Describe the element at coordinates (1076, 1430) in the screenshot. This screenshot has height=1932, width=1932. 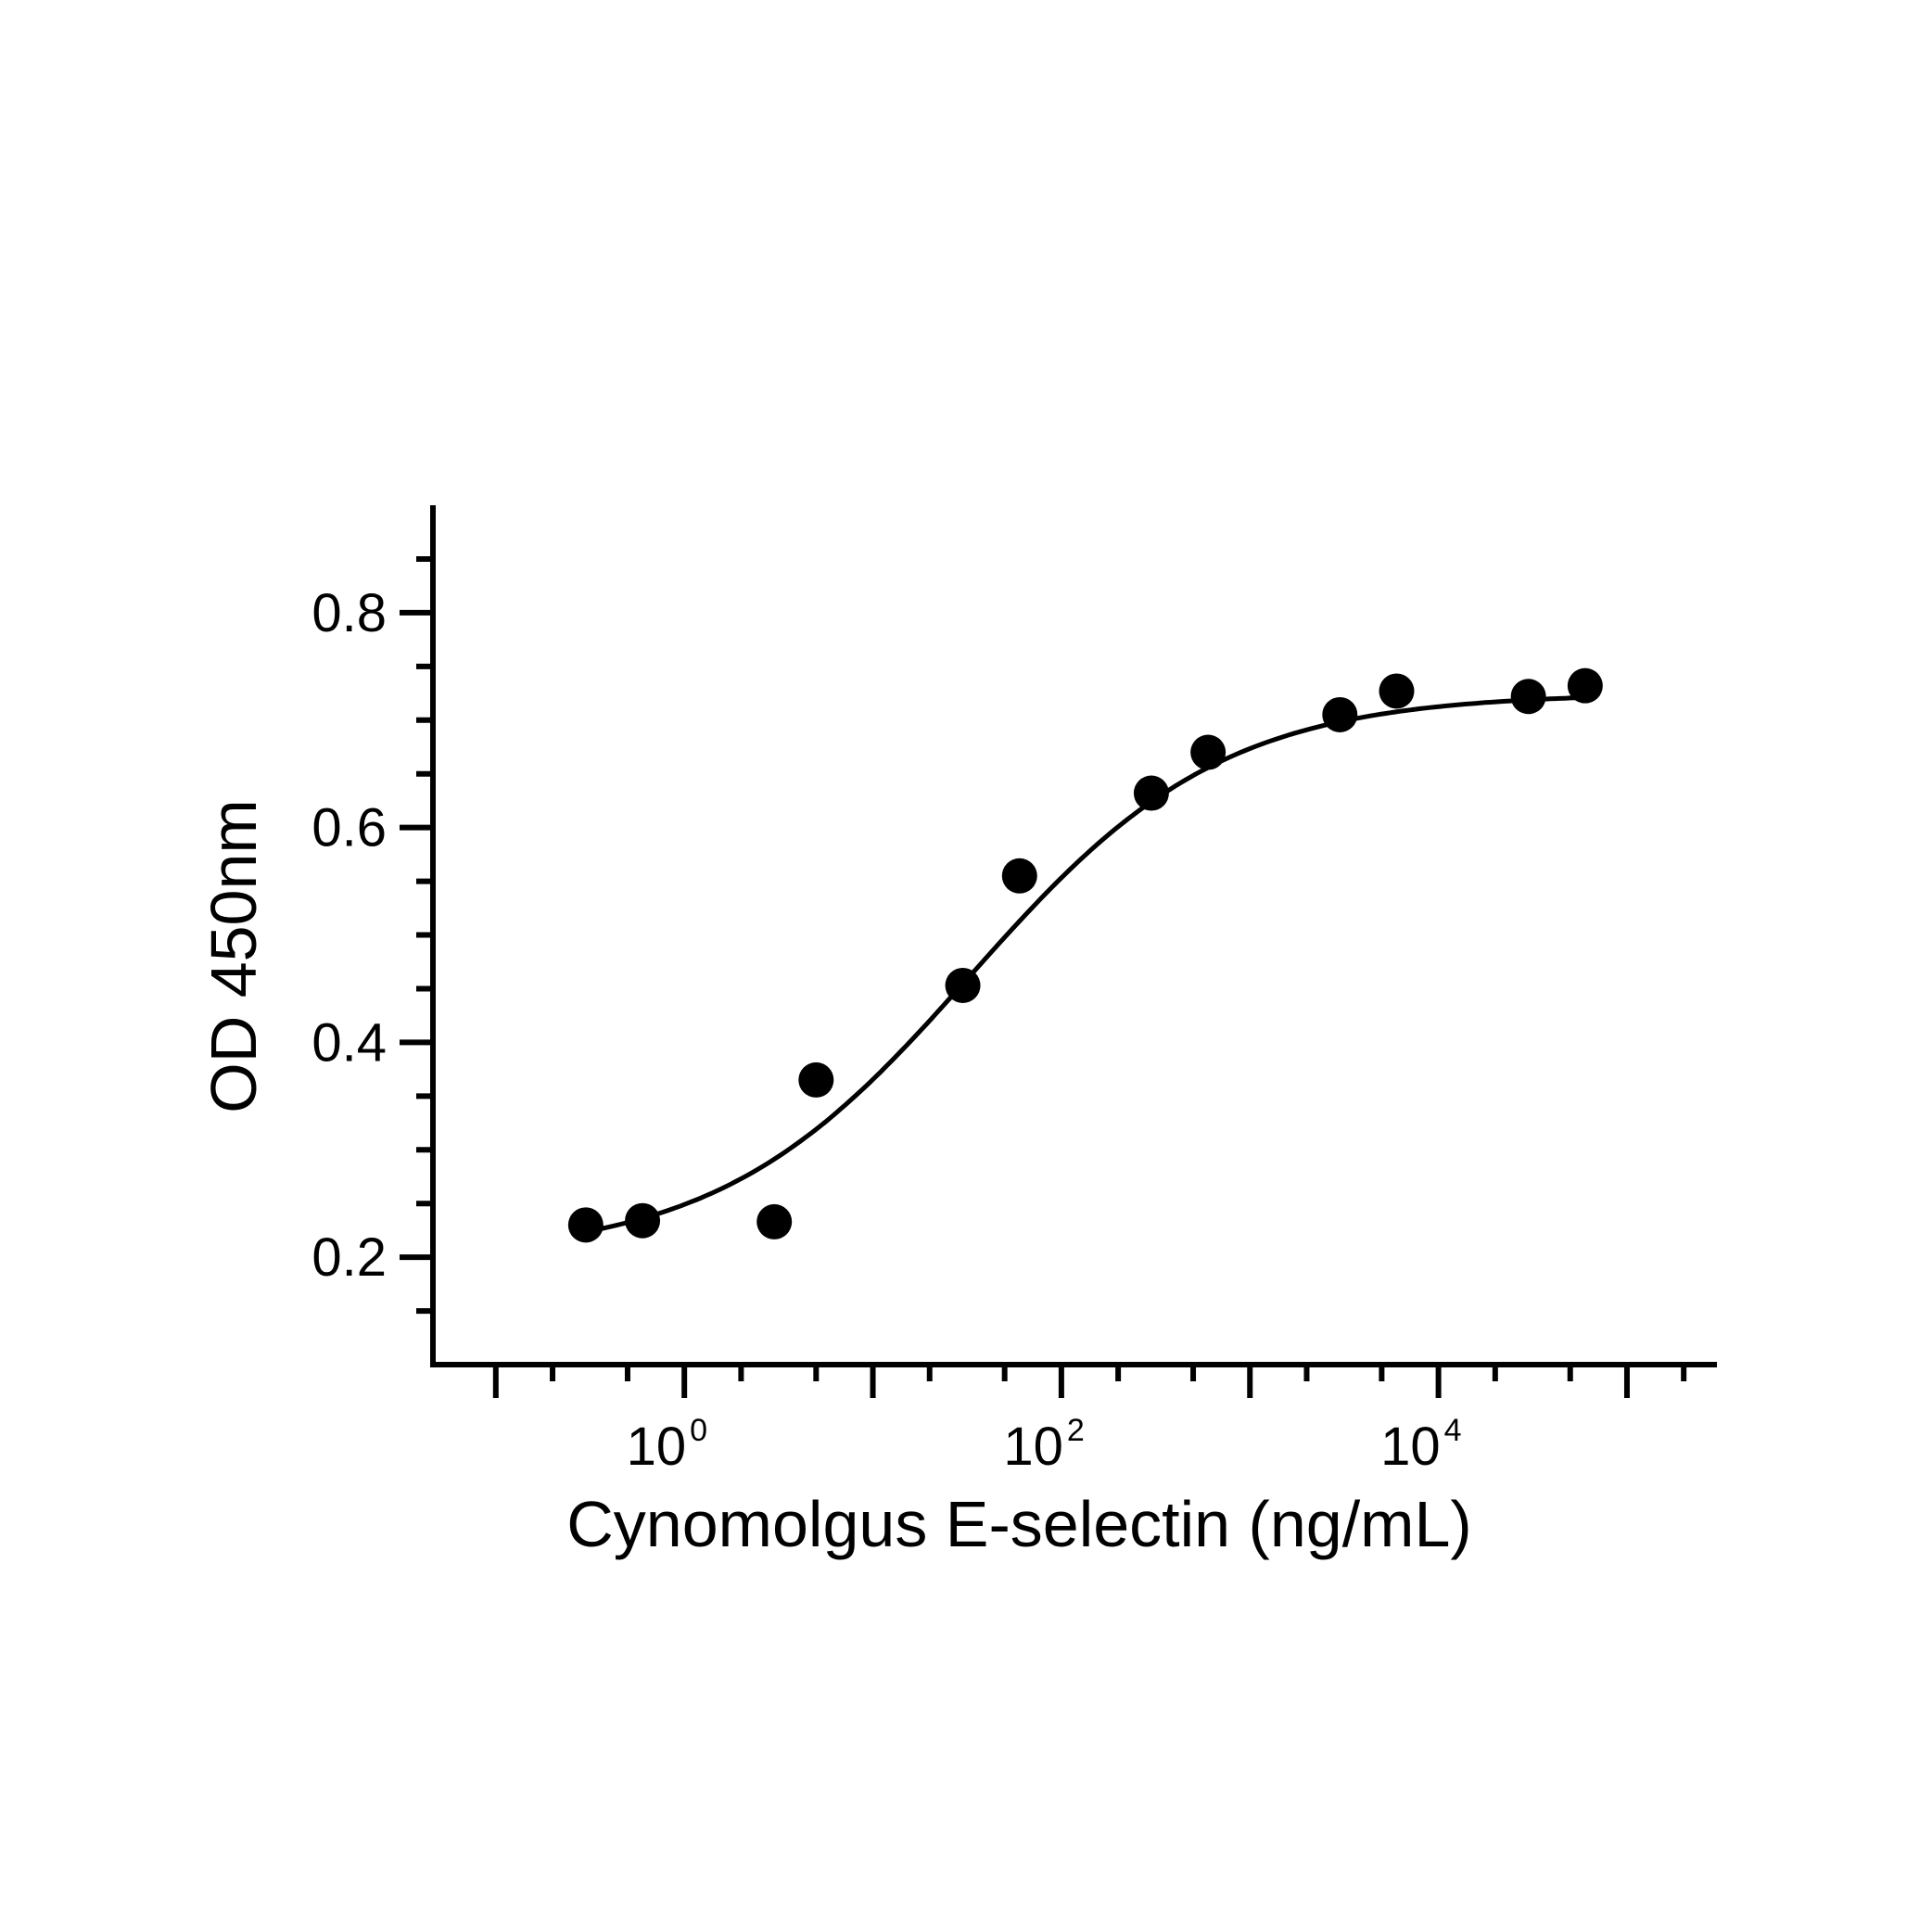
I see `x-tick-label-exponent: 2` at that location.